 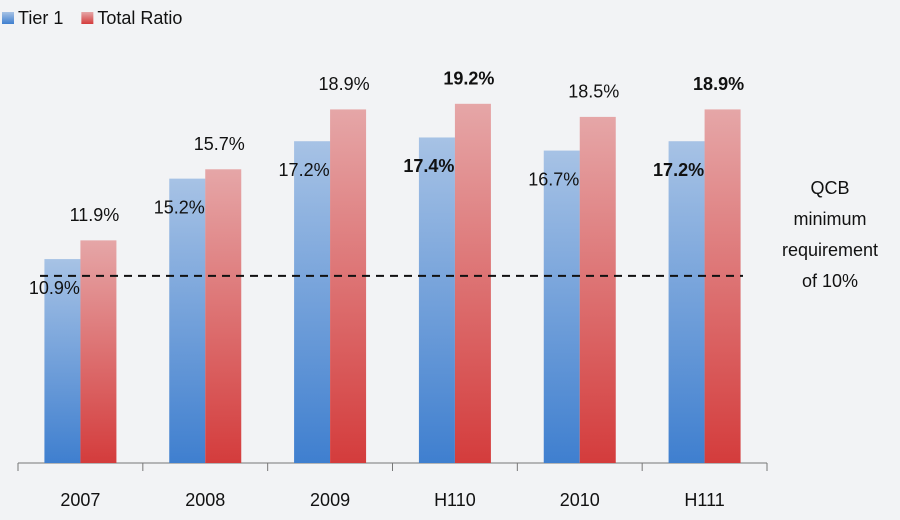 I want to click on data-label: 16.7%, so click(x=553, y=179).